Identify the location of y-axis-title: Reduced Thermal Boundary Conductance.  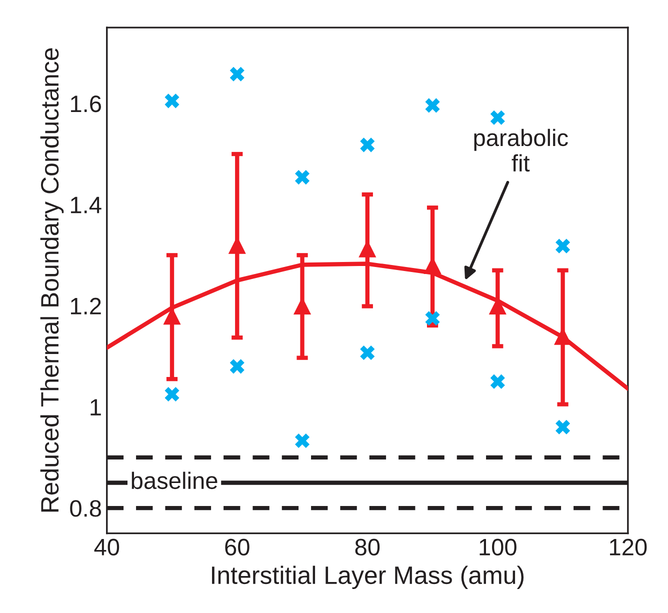
(52, 280).